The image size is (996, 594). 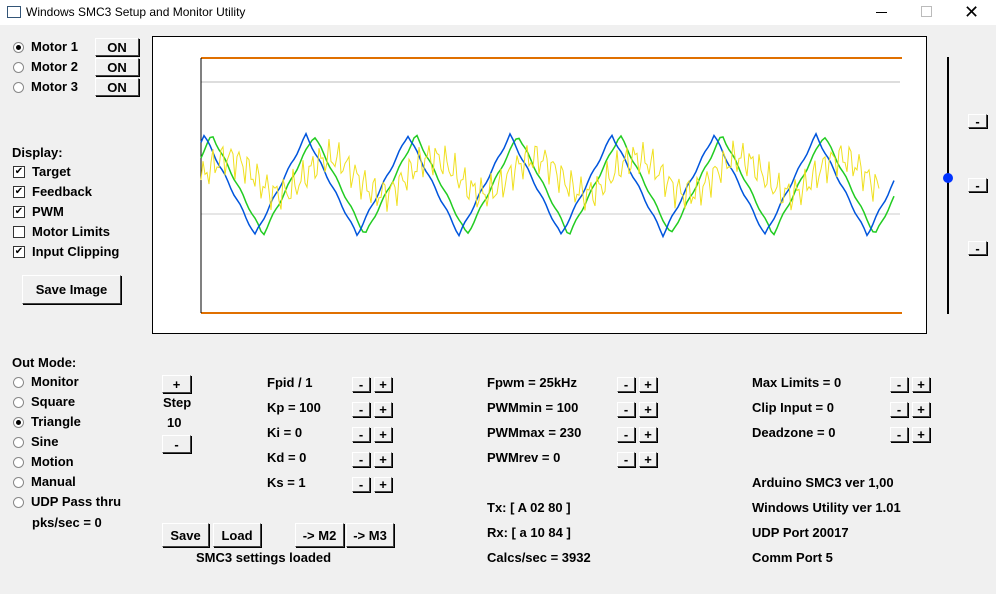 What do you see at coordinates (290, 382) in the screenshot?
I see `param-label: Fpid / 1` at bounding box center [290, 382].